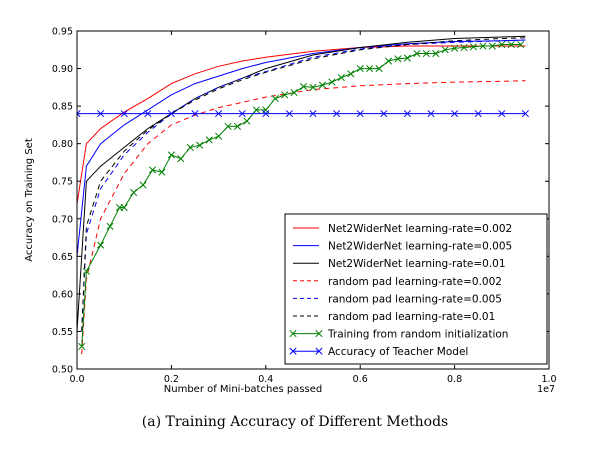  I want to click on legend-label: Net2WiderNet learning-rate=0.005, so click(420, 247).